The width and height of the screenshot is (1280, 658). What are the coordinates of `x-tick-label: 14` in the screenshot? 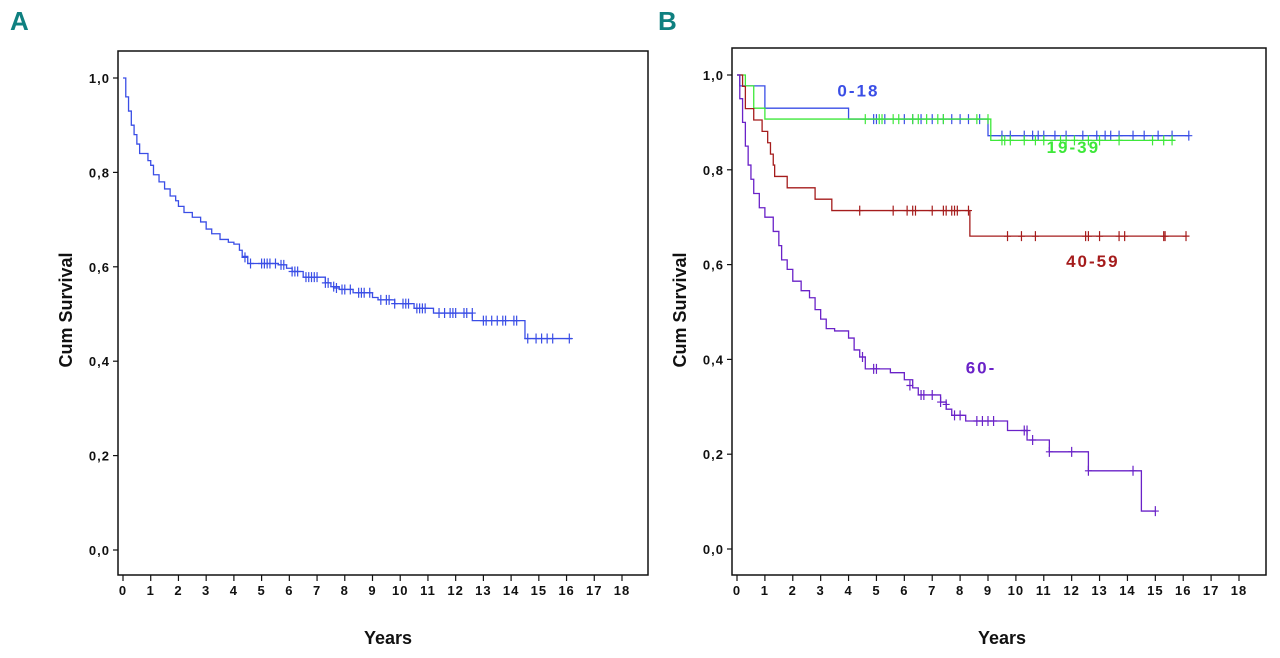 It's located at (511, 590).